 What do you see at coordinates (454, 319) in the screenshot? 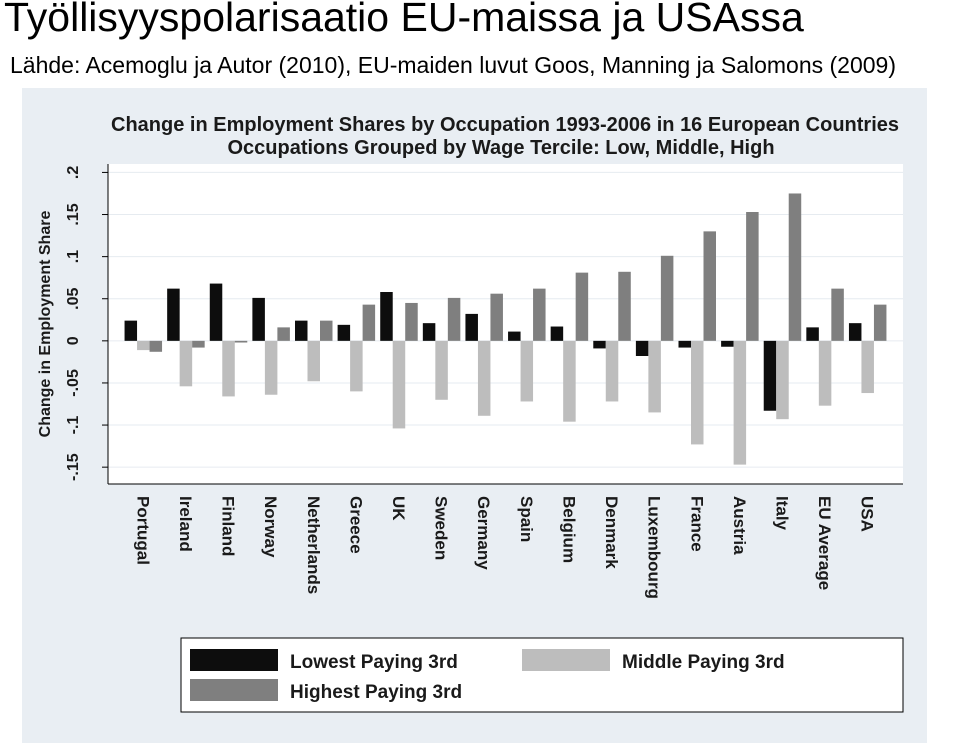
I see `bar-highest-sweden` at bounding box center [454, 319].